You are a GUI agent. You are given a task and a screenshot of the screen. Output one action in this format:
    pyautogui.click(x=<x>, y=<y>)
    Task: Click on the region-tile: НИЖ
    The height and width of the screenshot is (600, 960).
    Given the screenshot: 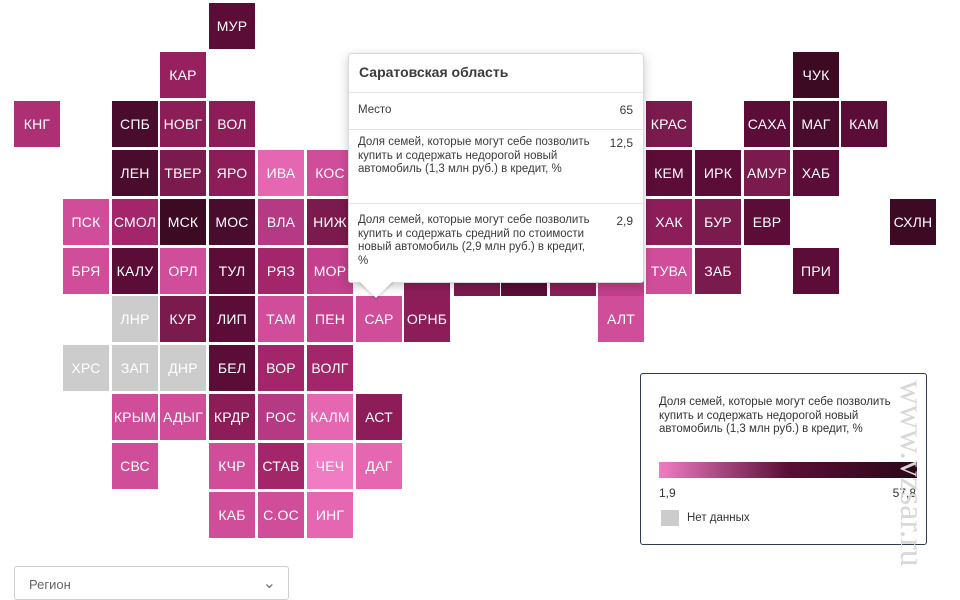 What is the action you would take?
    pyautogui.click(x=330, y=222)
    